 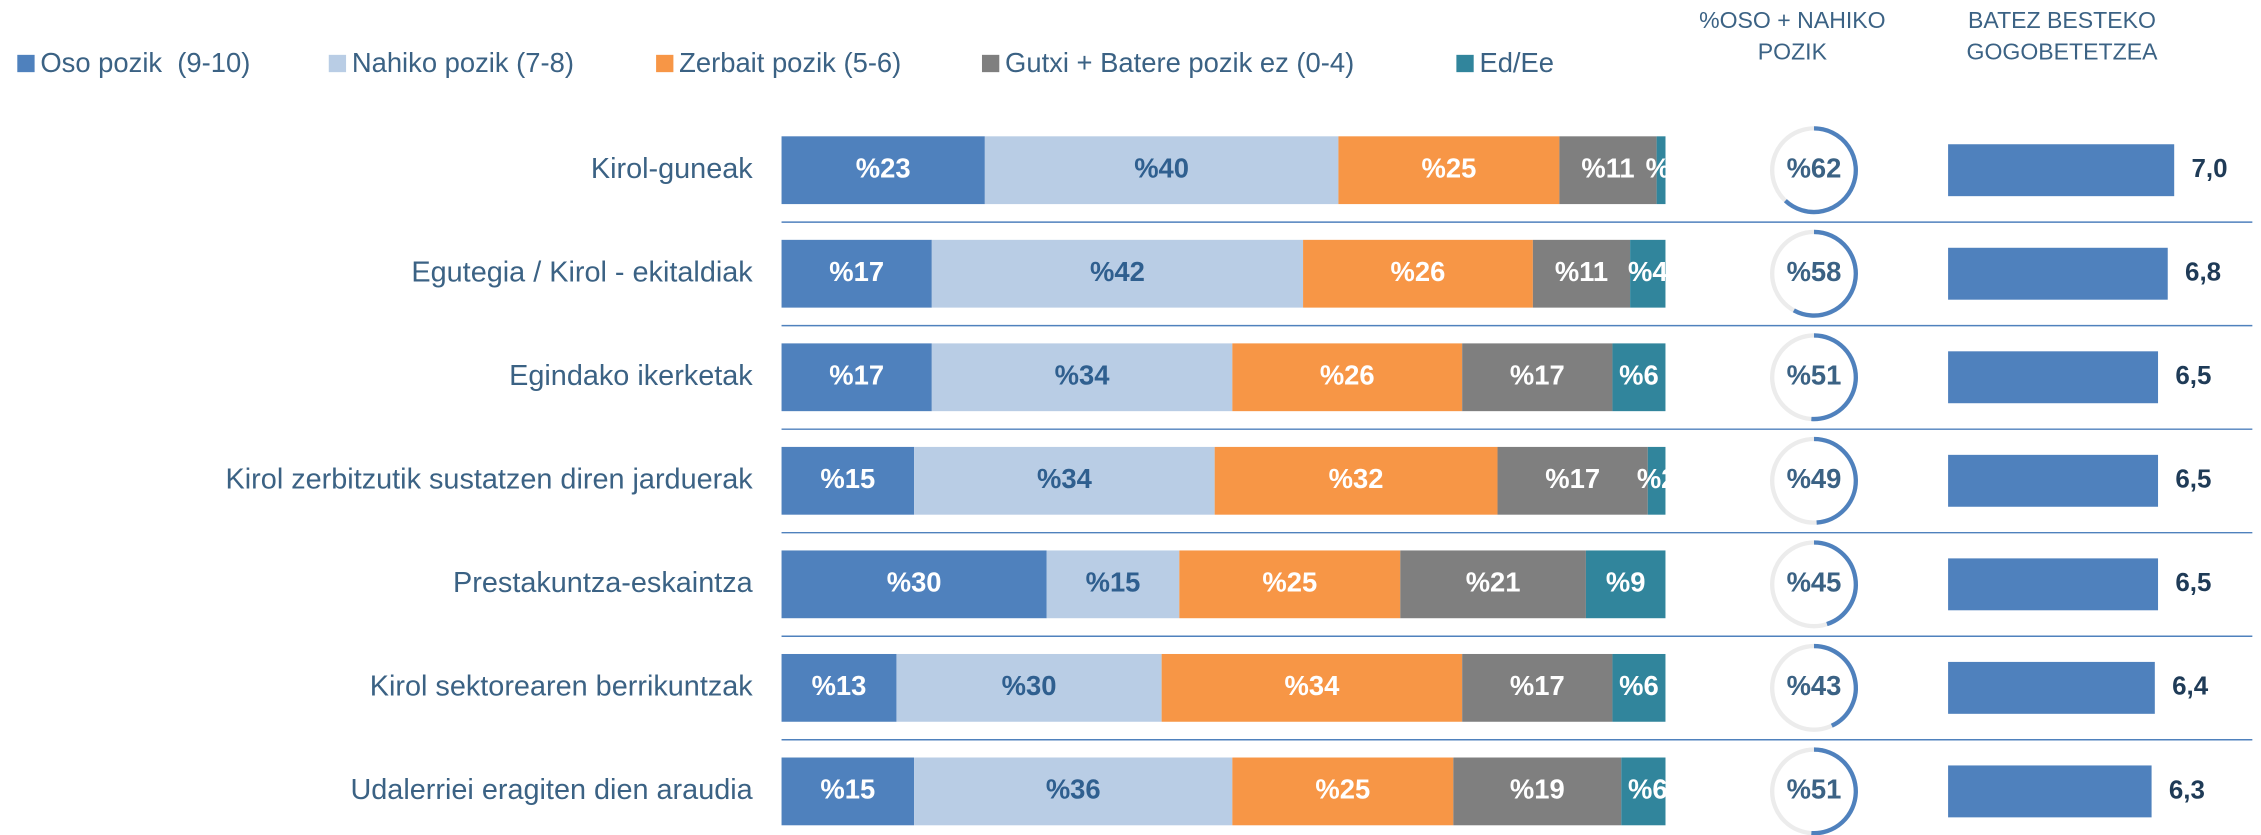 What do you see at coordinates (2190, 687) in the screenshot?
I see `average-label: 6,4` at bounding box center [2190, 687].